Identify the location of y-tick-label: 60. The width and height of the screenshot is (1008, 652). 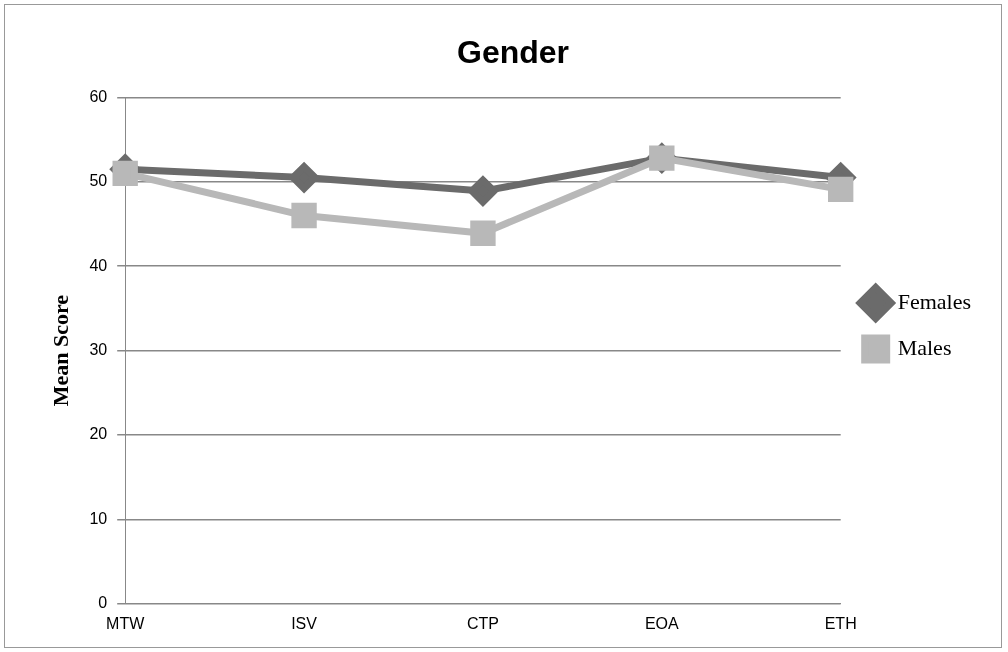
(98, 96).